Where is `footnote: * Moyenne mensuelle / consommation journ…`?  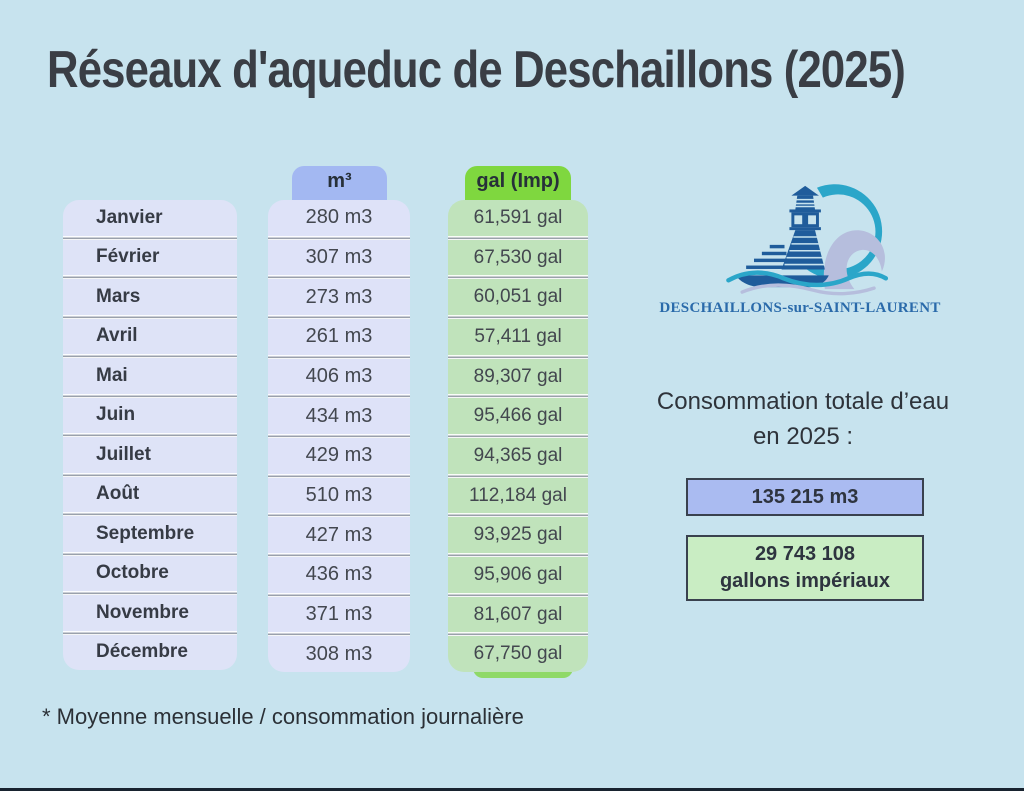
footnote: * Moyenne mensuelle / consommation journ… is located at coordinates (283, 716).